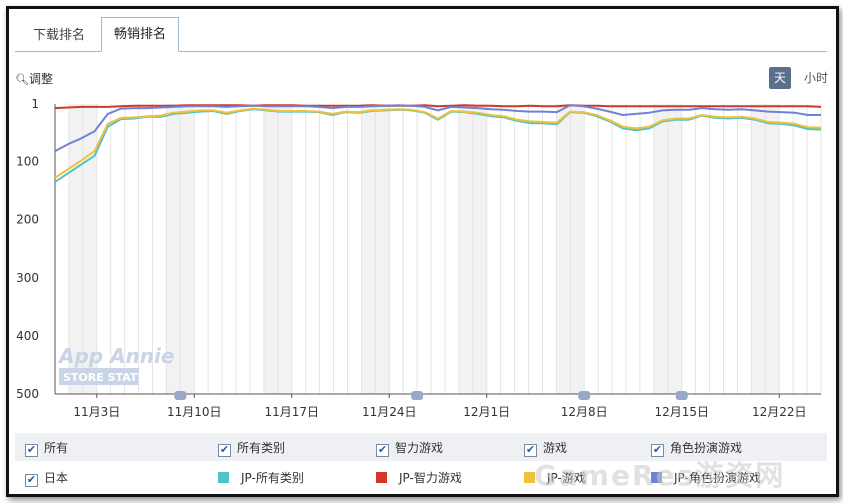 Image resolution: width=843 pixels, height=503 pixels. Describe the element at coordinates (706, 448) in the screenshot. I see `filter-label: 角色扮演游戏` at that location.